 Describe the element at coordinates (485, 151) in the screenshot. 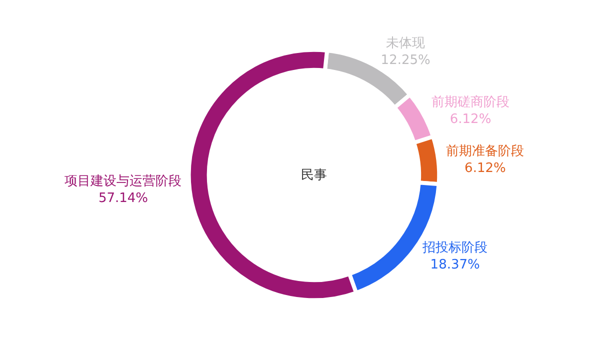

I see `slice-label: 前期准备阶段` at that location.